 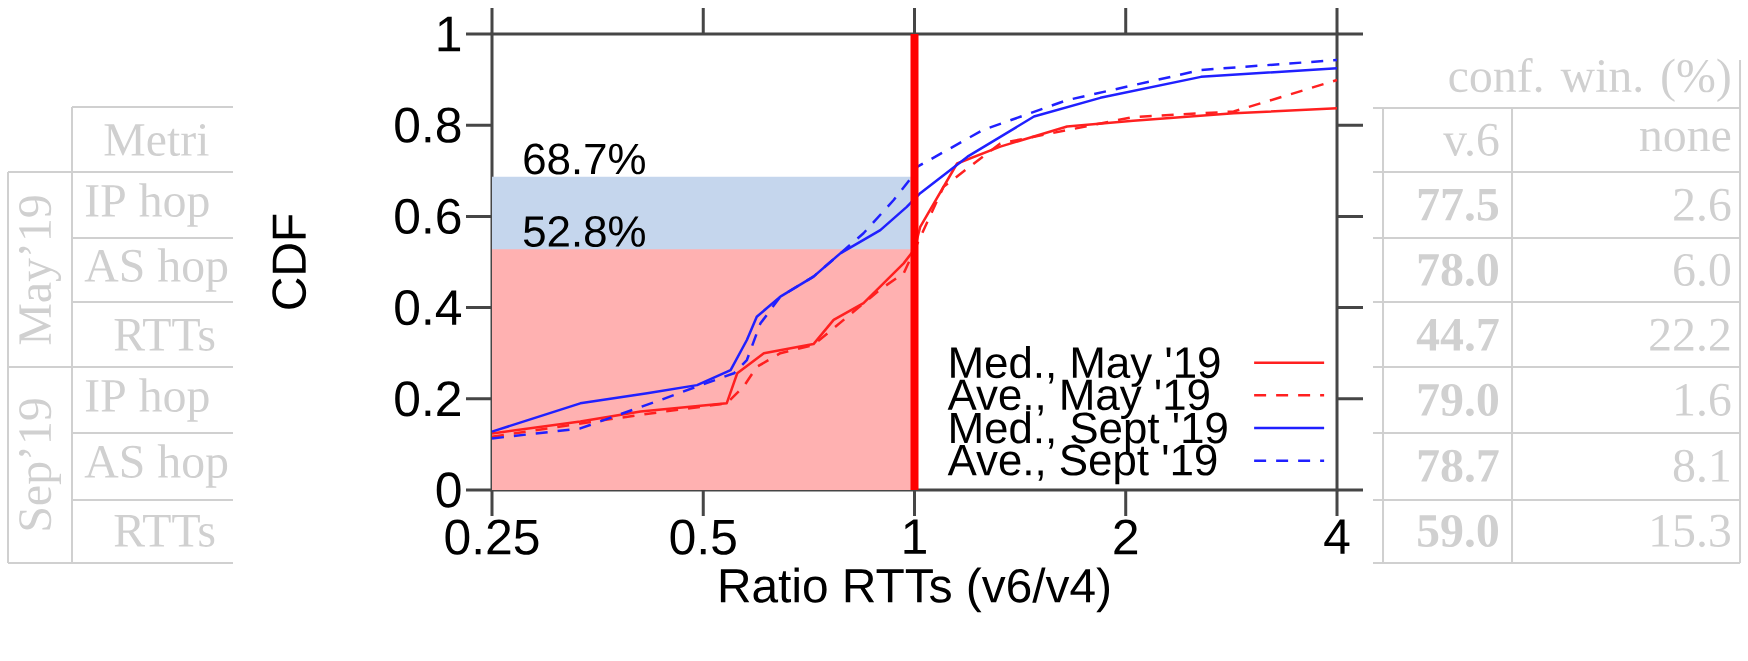 I want to click on y-tick-label: 0.6, so click(x=428, y=216).